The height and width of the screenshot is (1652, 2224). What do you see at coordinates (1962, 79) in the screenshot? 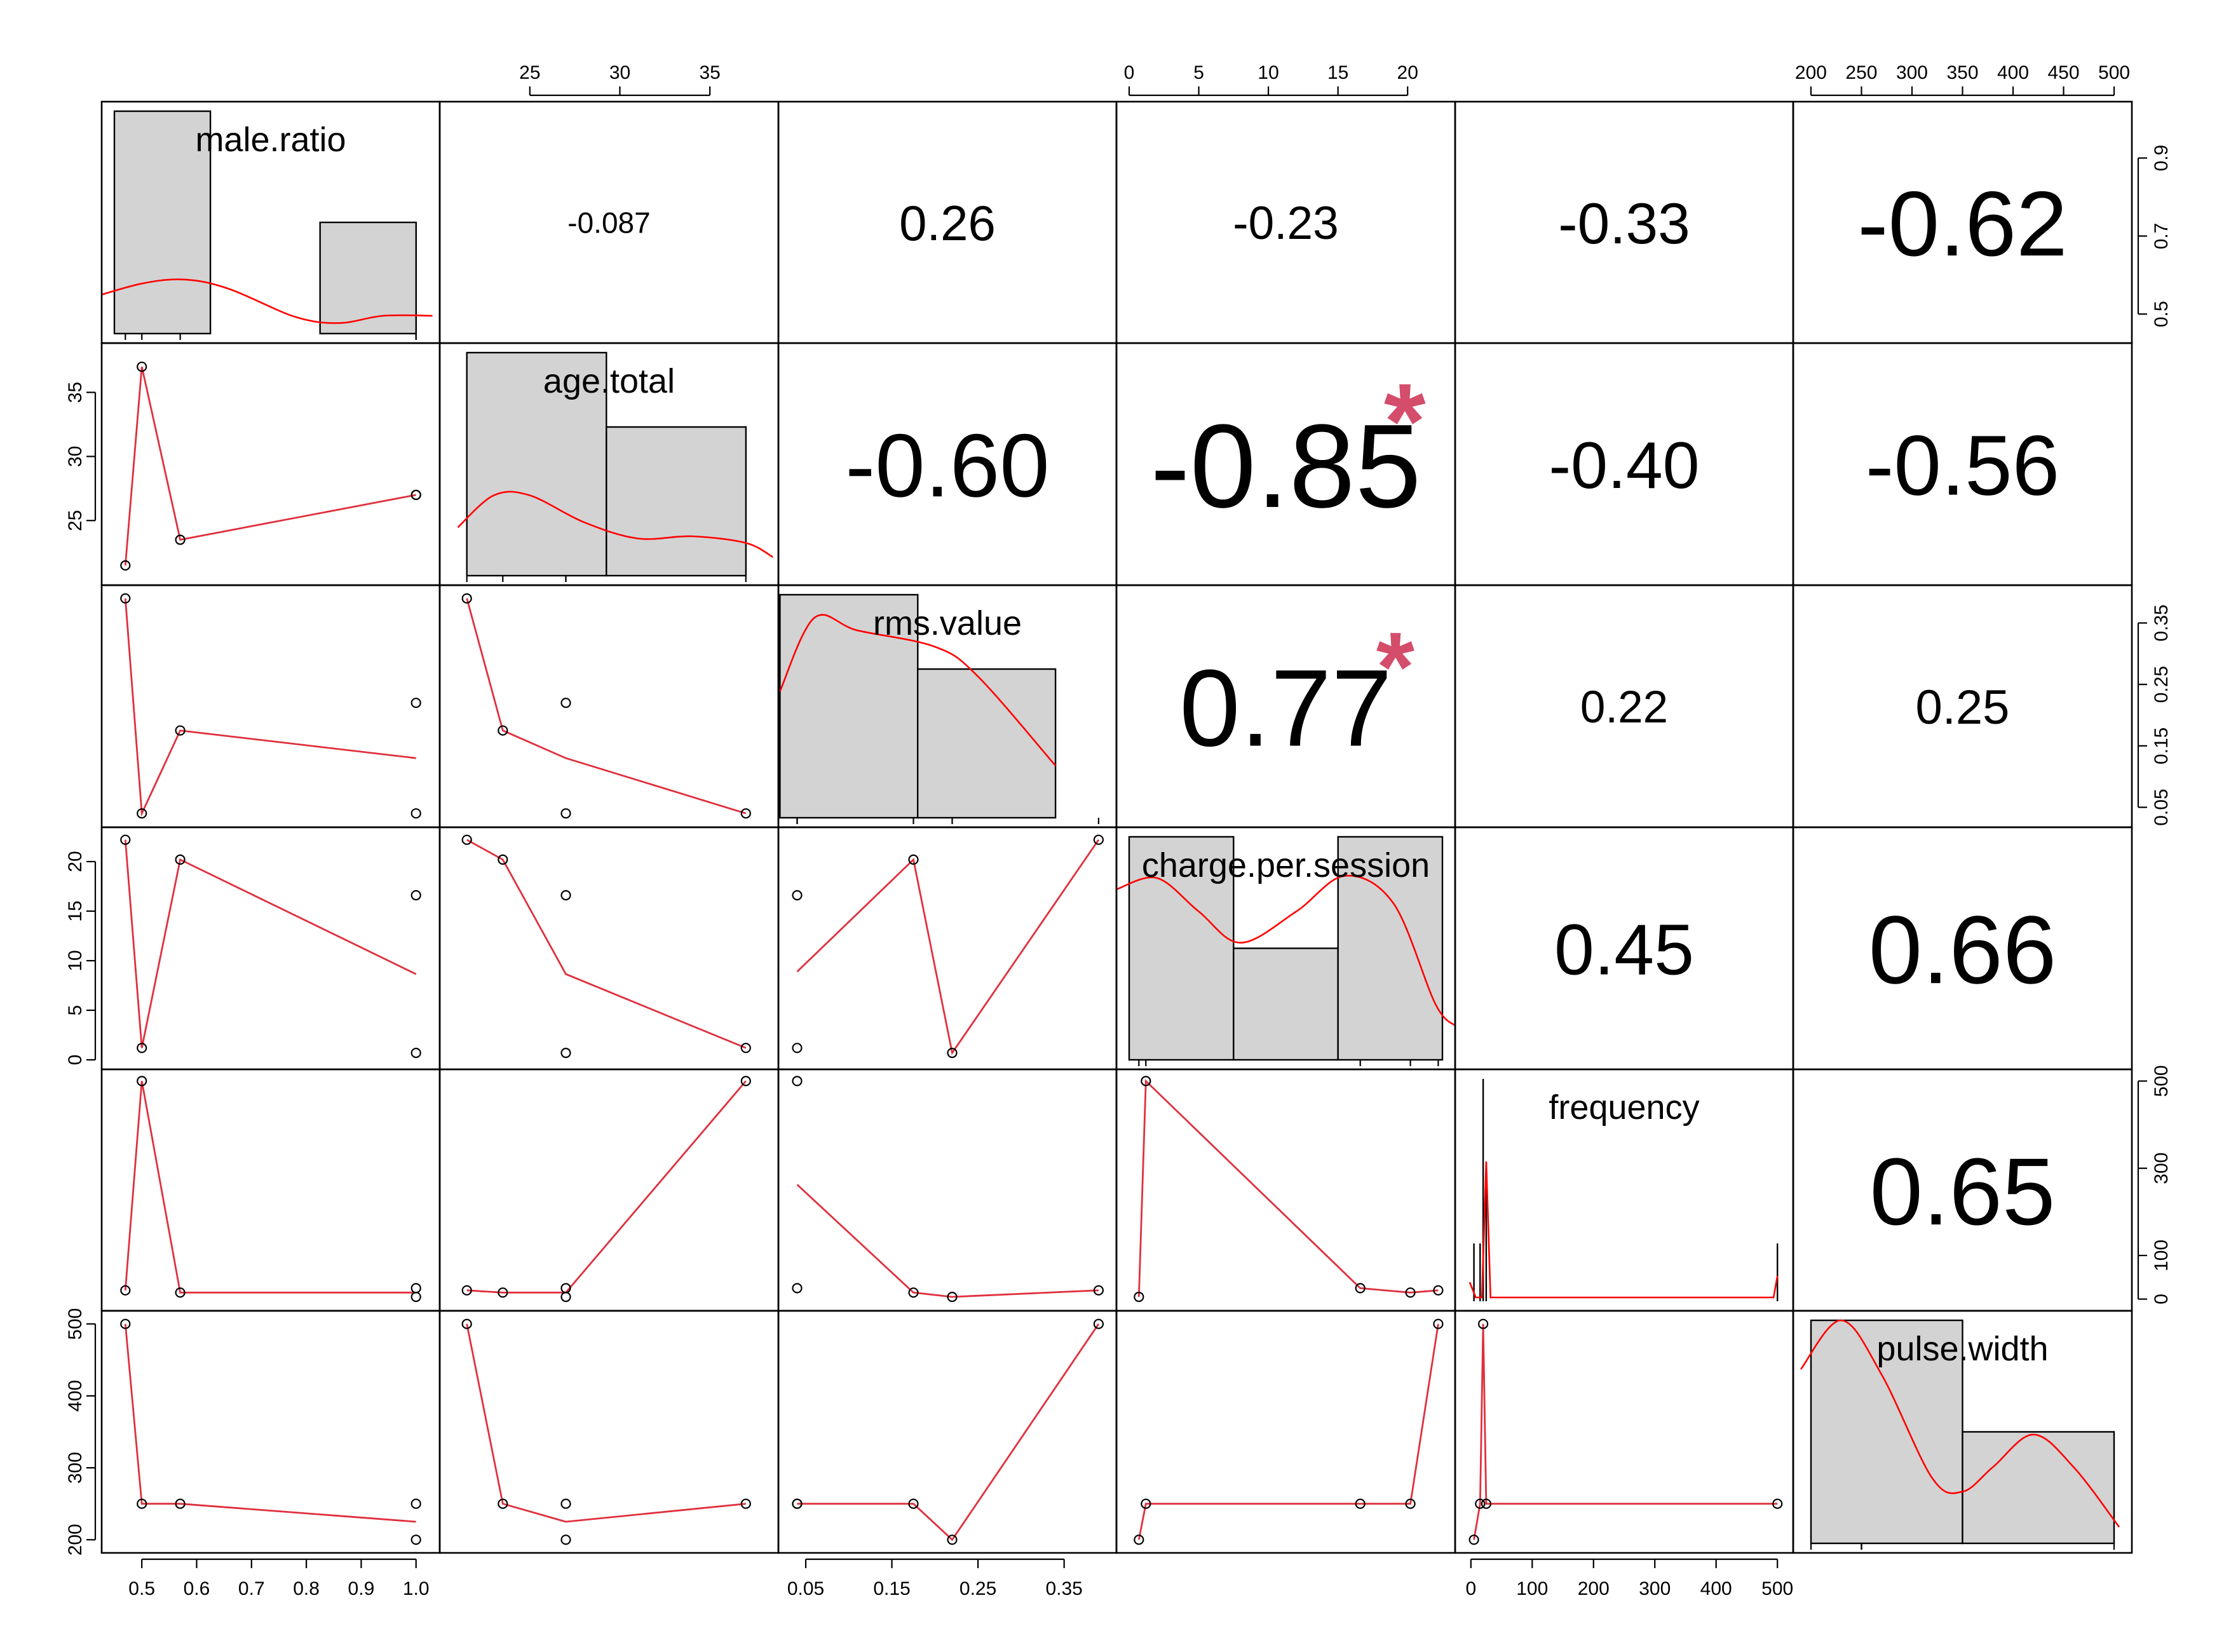
I see `top-axis-pulse.width: 200 250 300 350 400 450 500` at bounding box center [1962, 79].